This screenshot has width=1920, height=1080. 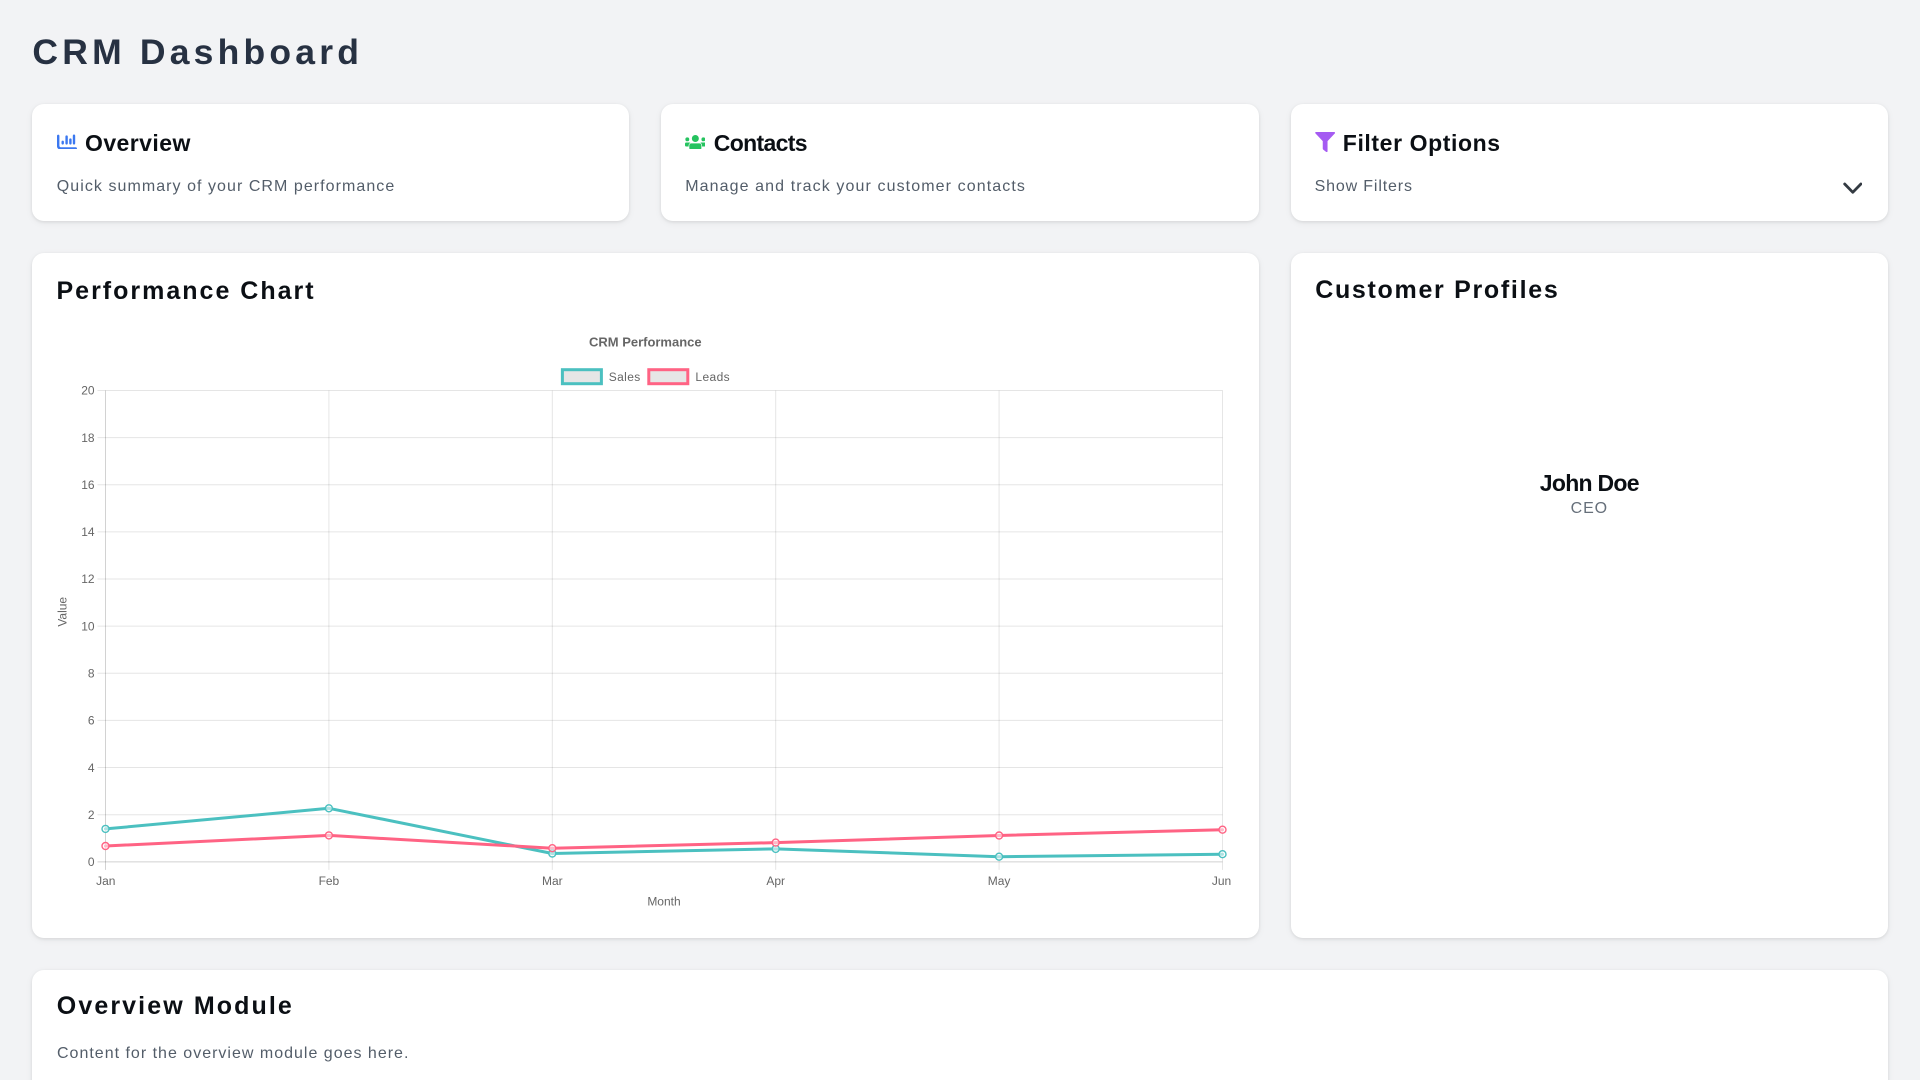 What do you see at coordinates (645, 341) in the screenshot?
I see `svg-text: CRM Performance` at bounding box center [645, 341].